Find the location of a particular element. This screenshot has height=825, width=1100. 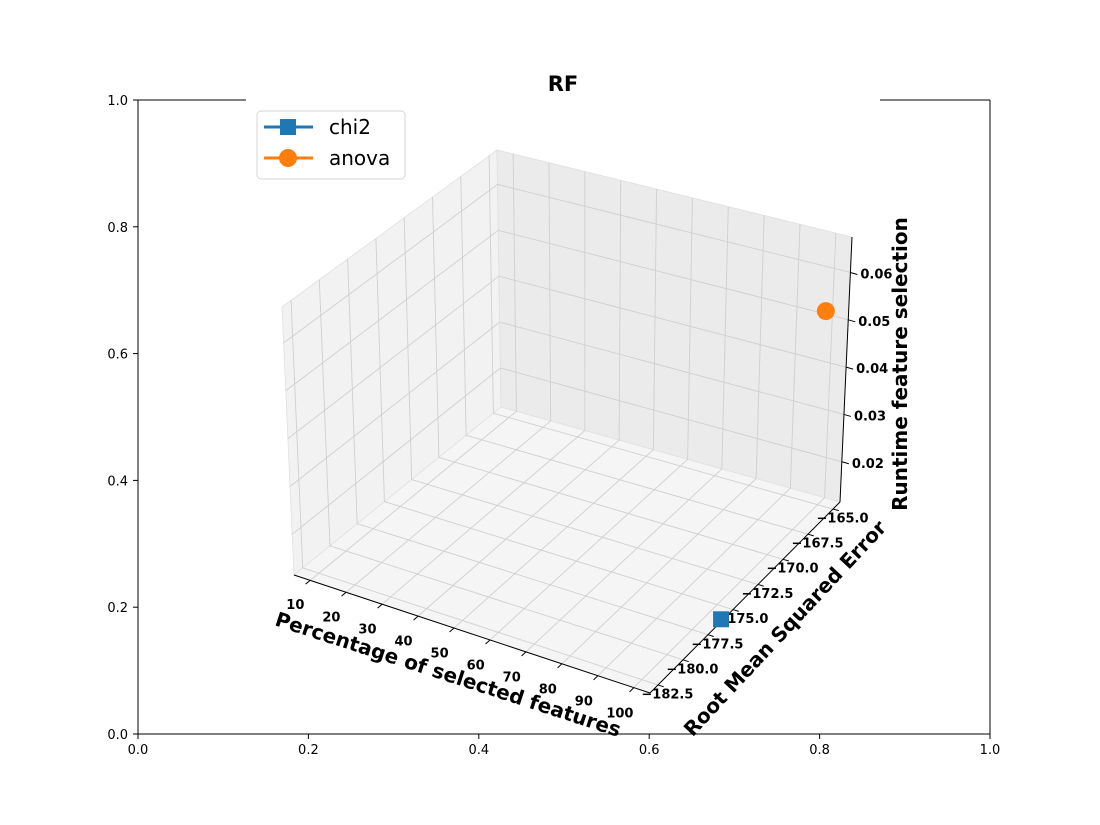

z-axis-line is located at coordinates (846, 369).